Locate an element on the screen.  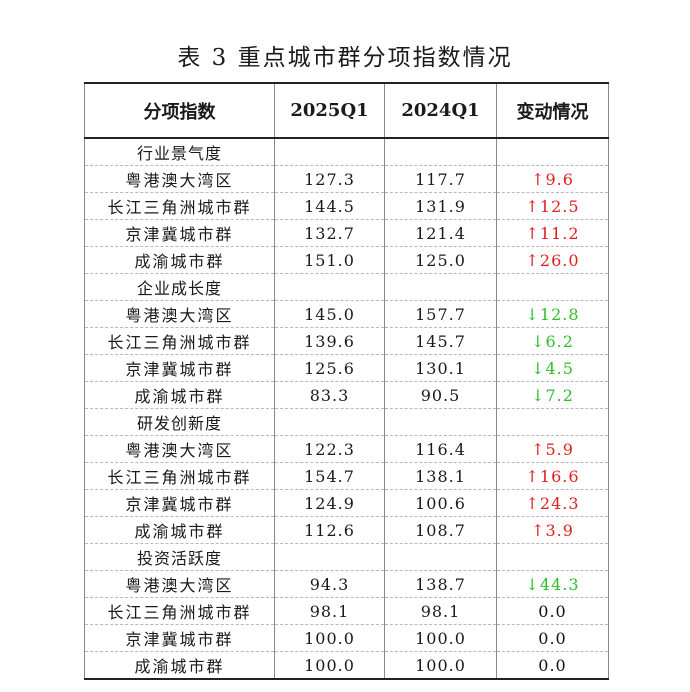
value-2025q1: 125.6 is located at coordinates (329, 368).